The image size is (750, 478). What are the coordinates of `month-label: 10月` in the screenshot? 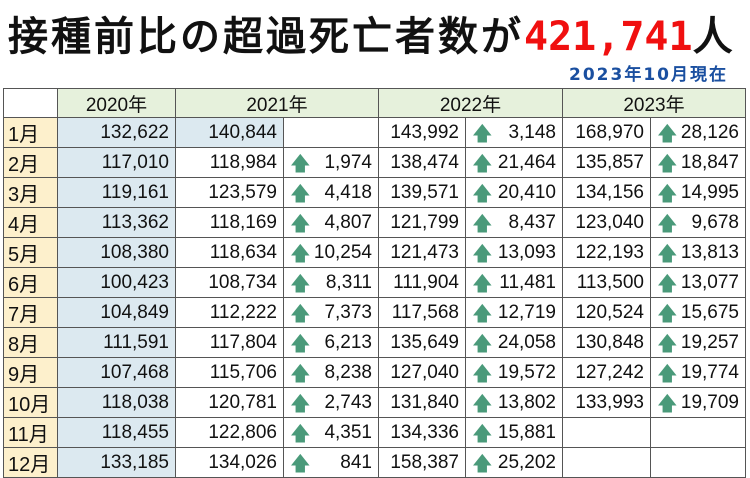 It's located at (30, 402).